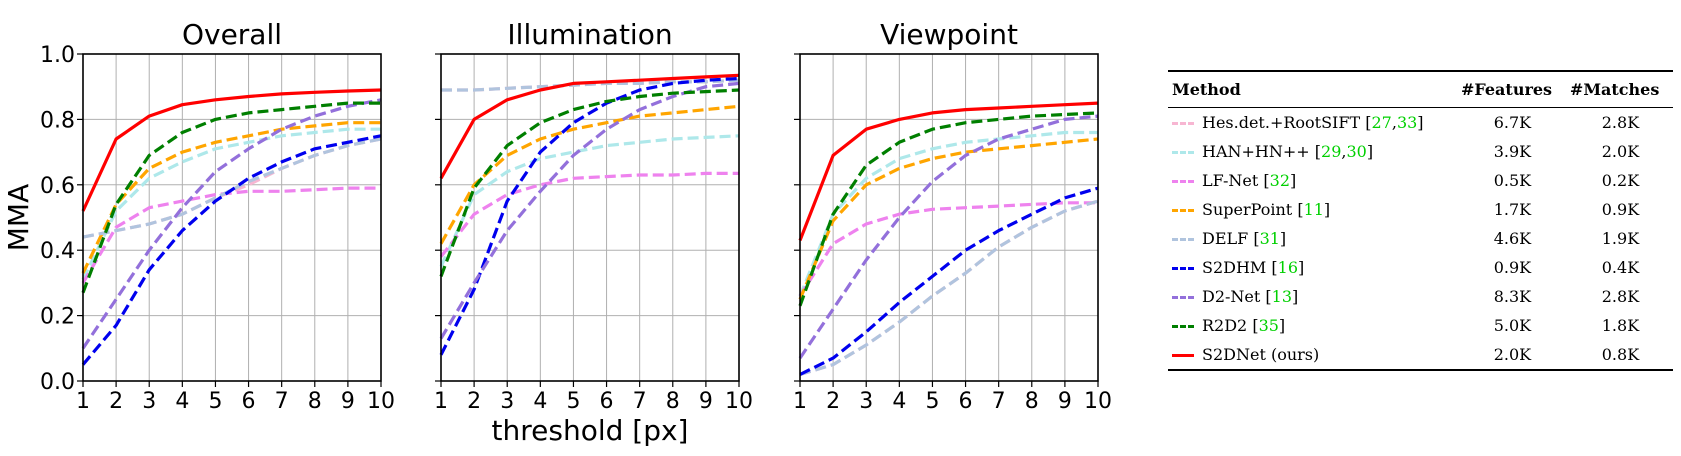 This screenshot has height=456, width=1681. I want to click on series-line-delf, so click(232, 188).